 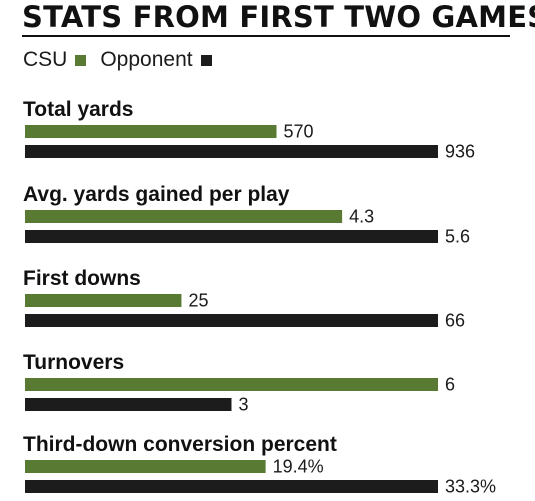 What do you see at coordinates (298, 467) in the screenshot?
I see `value-label-third-down-conversion-percent-csu: 19.4%` at bounding box center [298, 467].